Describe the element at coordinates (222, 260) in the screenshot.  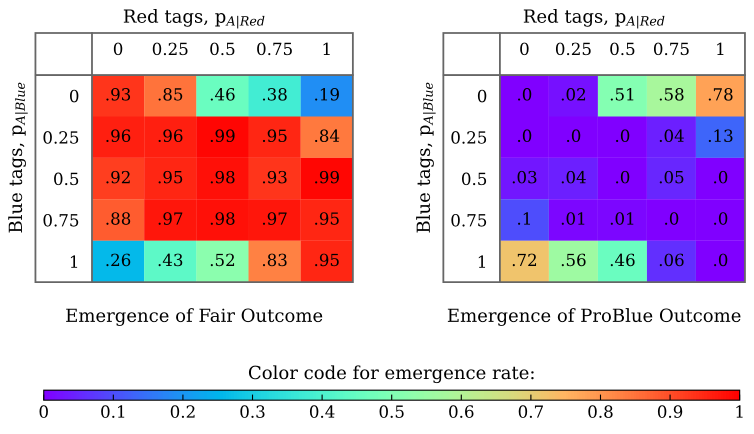
I see `data-label: .52` at that location.